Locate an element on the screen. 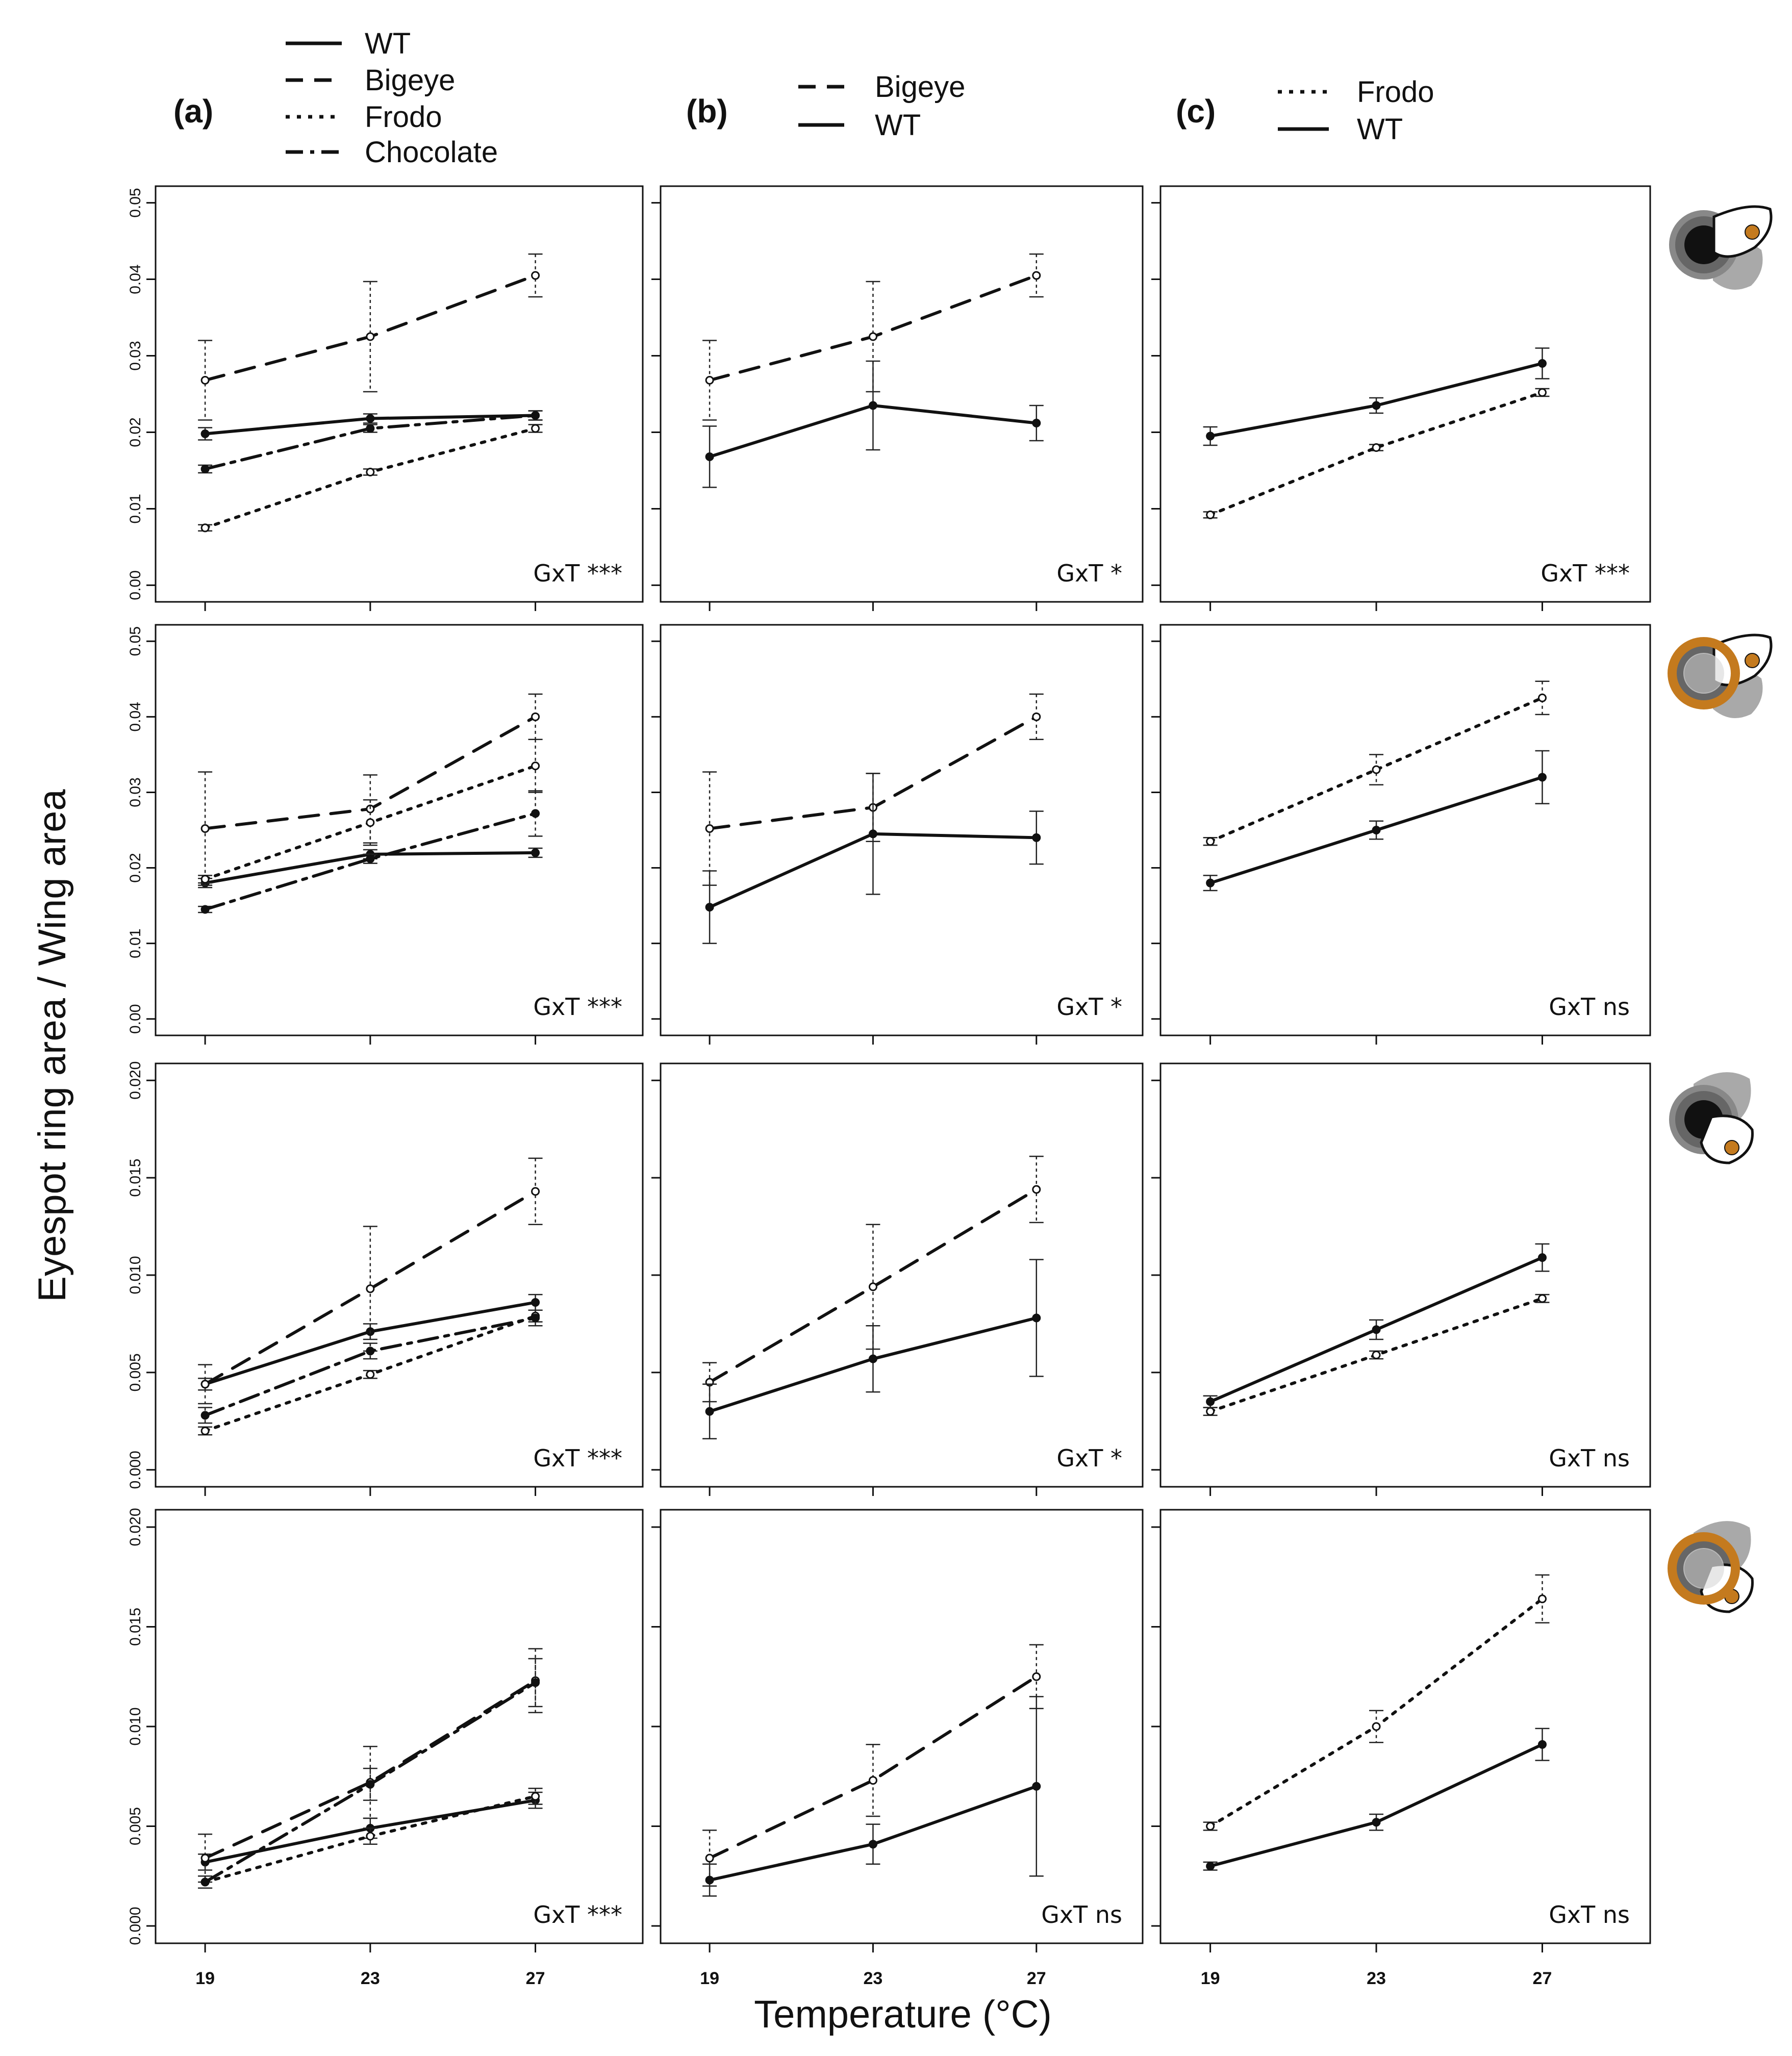 Image resolution: width=1792 pixels, height=2056 pixels. stat-annotation: GxT * is located at coordinates (1089, 1007).